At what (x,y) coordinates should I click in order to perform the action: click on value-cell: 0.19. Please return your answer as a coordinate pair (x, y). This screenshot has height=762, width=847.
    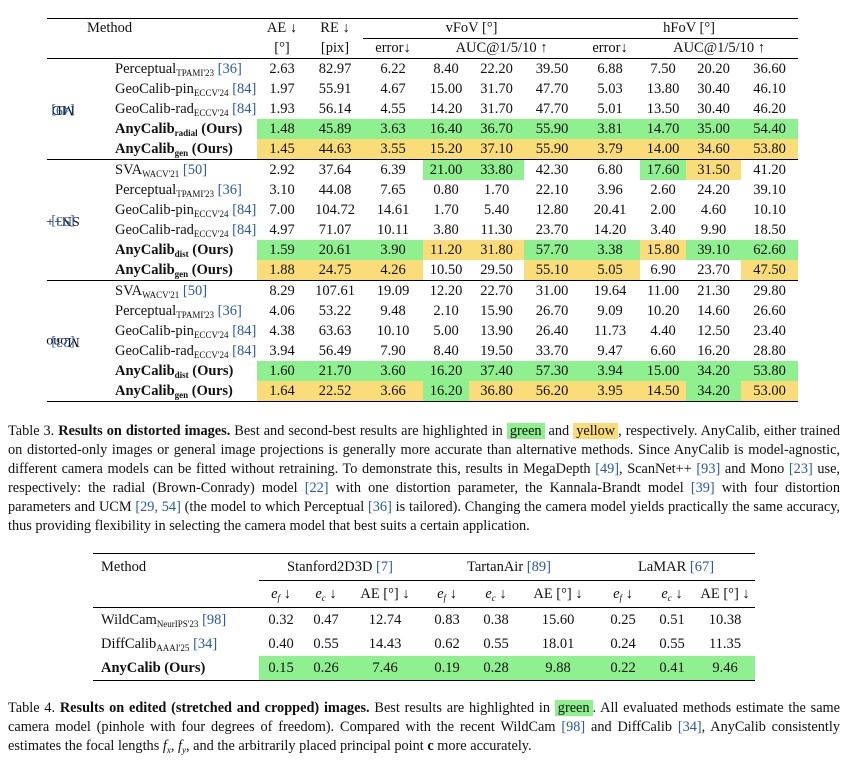
    Looking at the image, I should click on (447, 668).